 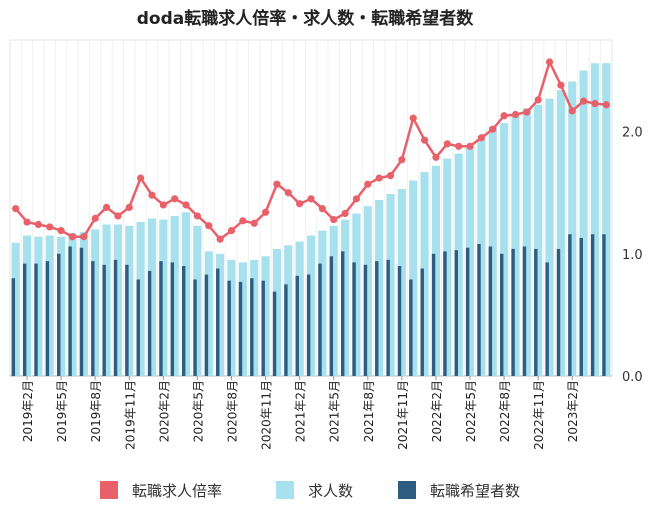 What do you see at coordinates (505, 411) in the screenshot?
I see `x-tick-label: 2022年8月` at bounding box center [505, 411].